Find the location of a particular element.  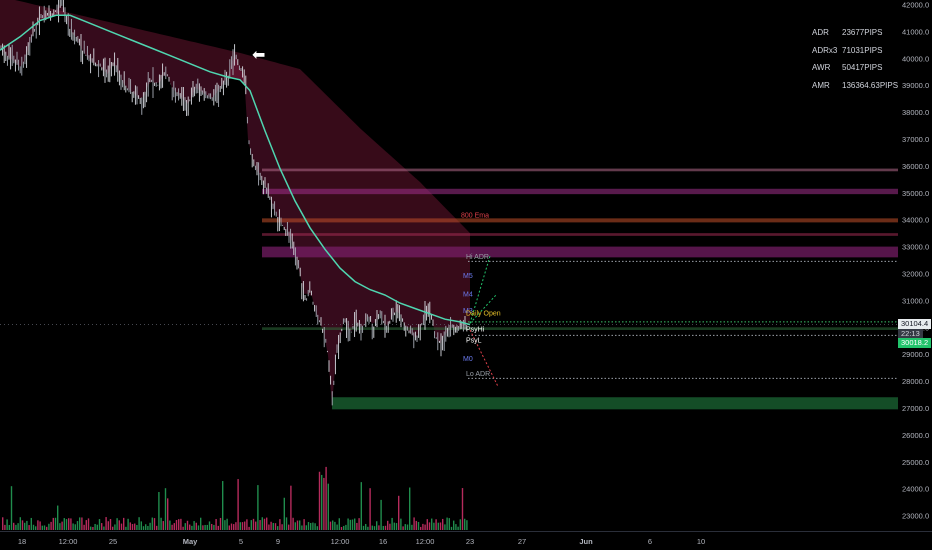

projection-lines is located at coordinates (484, 321).